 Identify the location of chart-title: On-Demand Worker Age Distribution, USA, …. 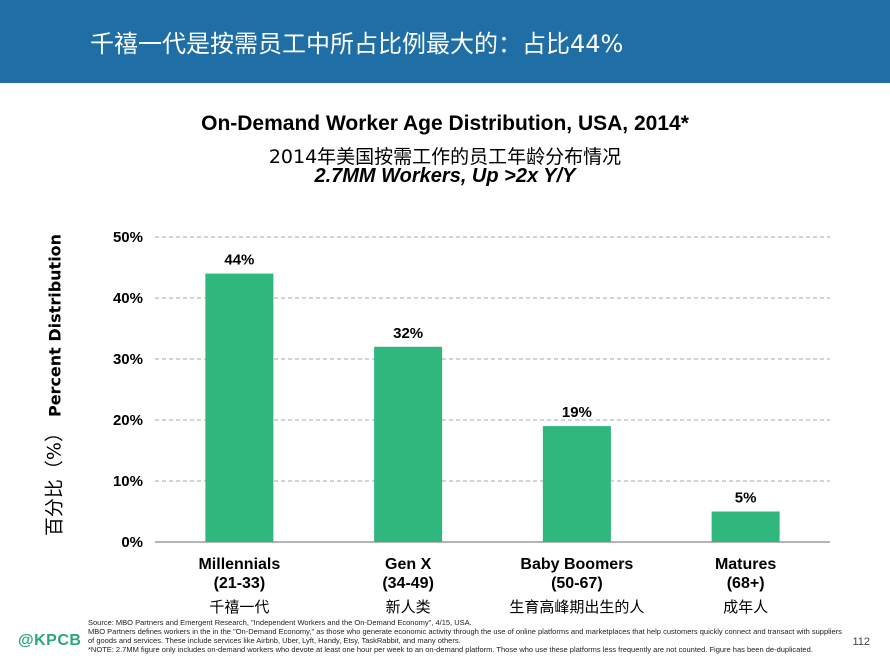
(445, 123).